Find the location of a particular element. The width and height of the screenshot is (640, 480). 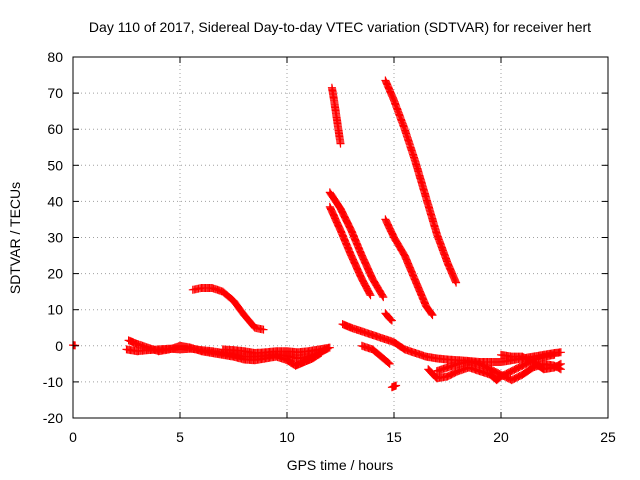

series-baseline-evening-a is located at coordinates (491, 367).